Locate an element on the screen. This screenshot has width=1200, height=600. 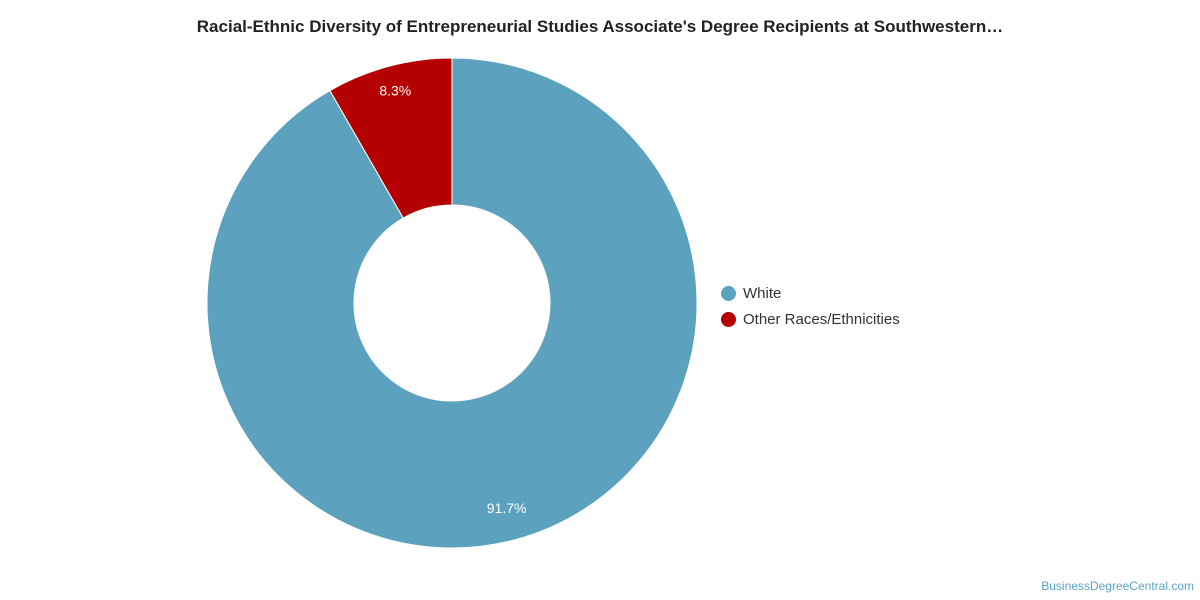
legend-item: White is located at coordinates (810, 293).